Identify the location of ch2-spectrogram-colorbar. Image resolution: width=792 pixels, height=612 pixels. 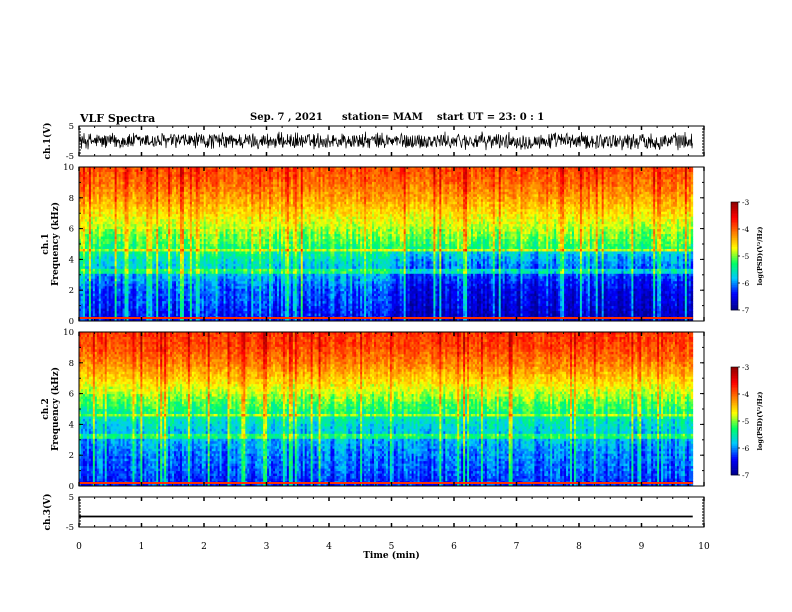
(734, 421).